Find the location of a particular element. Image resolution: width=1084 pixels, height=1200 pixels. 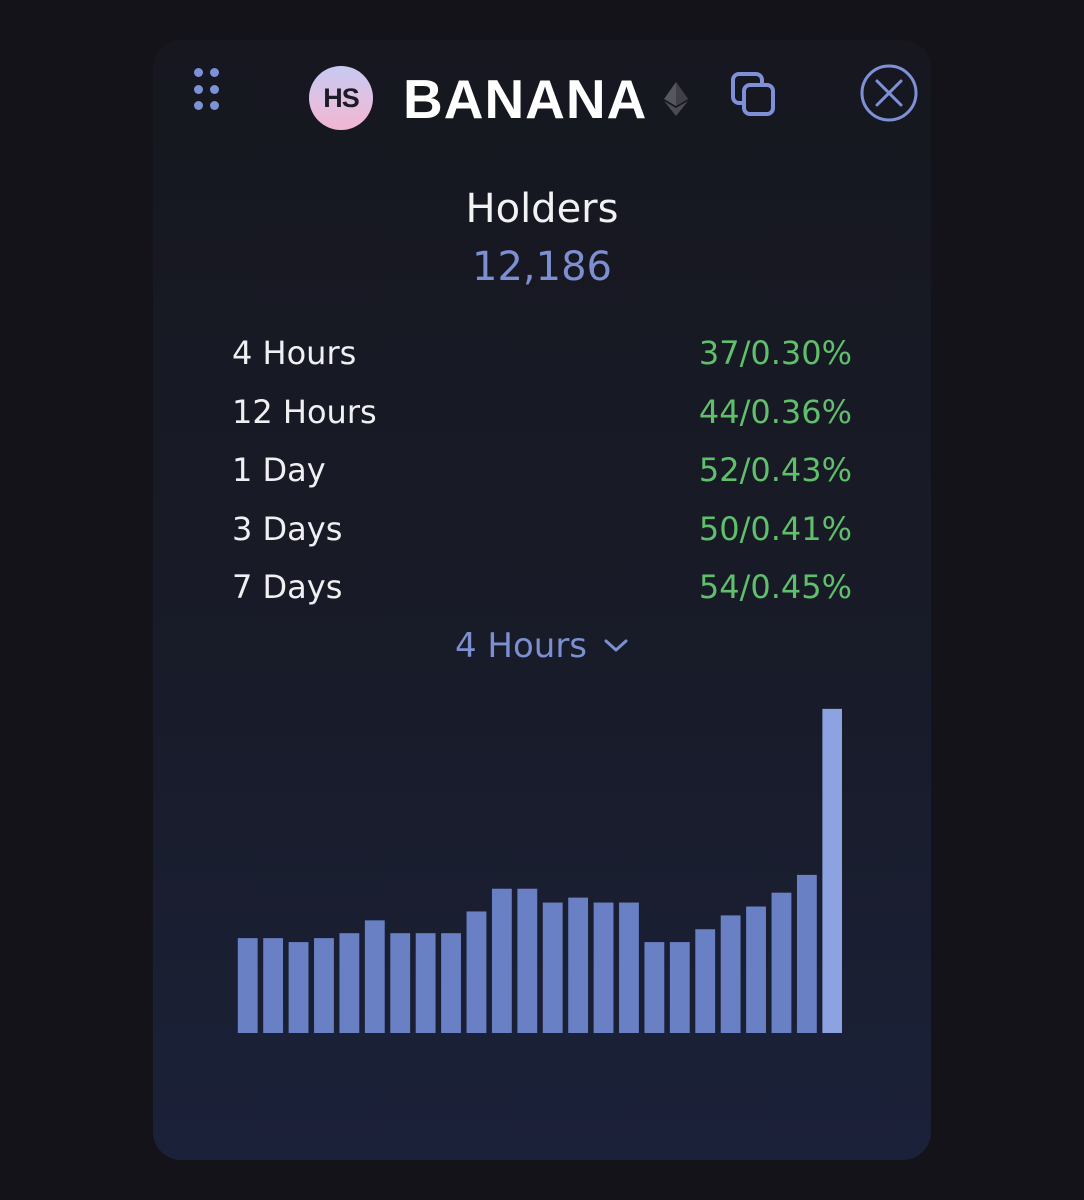

token-name: BANANA is located at coordinates (525, 99).